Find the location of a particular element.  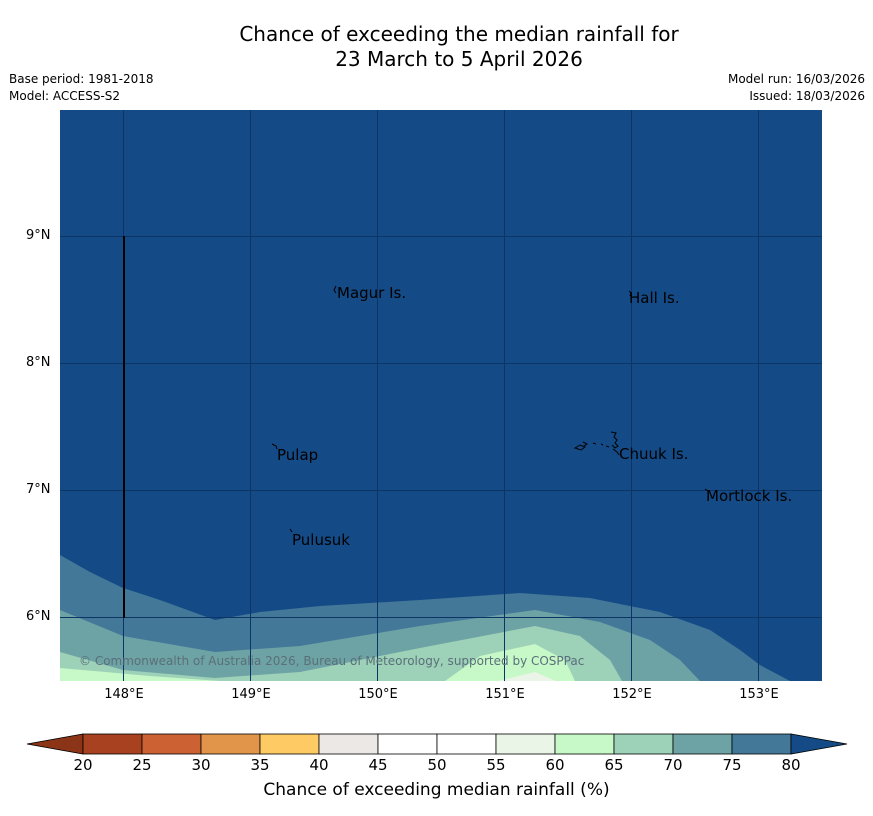

colorbar-tick-50: 50 is located at coordinates (437, 765).